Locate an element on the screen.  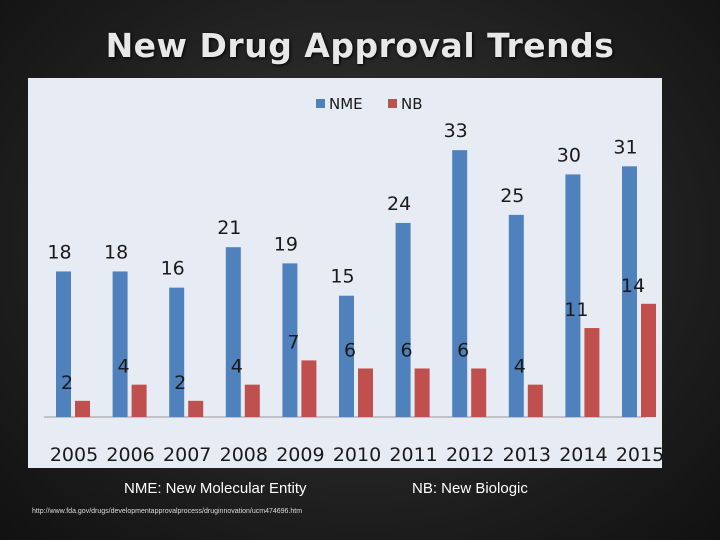
value-label-nme-2006: 18 is located at coordinates (116, 252).